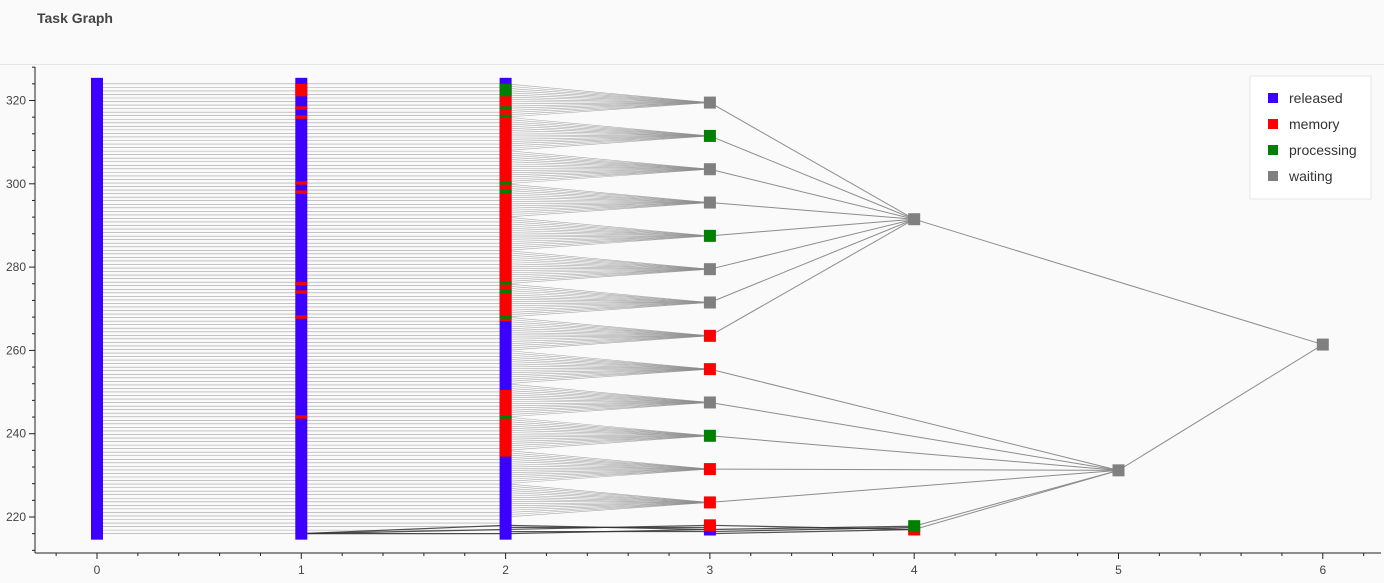 This screenshot has height=583, width=1384. What do you see at coordinates (1310, 137) in the screenshot?
I see `legend: released memory processing waiting` at bounding box center [1310, 137].